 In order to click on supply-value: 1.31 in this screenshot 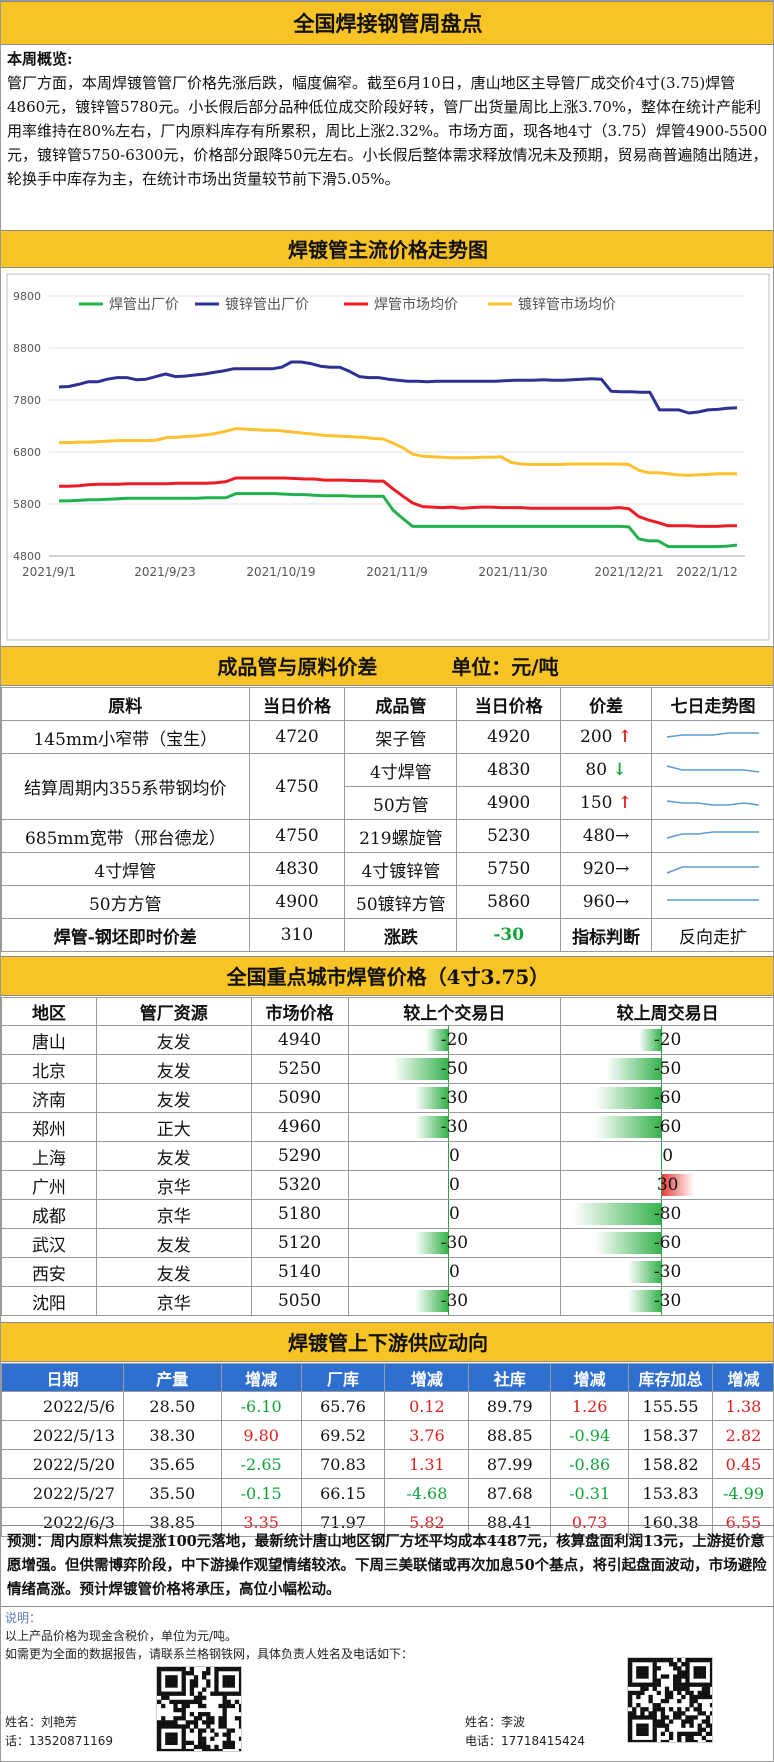, I will do `click(427, 1464)`.